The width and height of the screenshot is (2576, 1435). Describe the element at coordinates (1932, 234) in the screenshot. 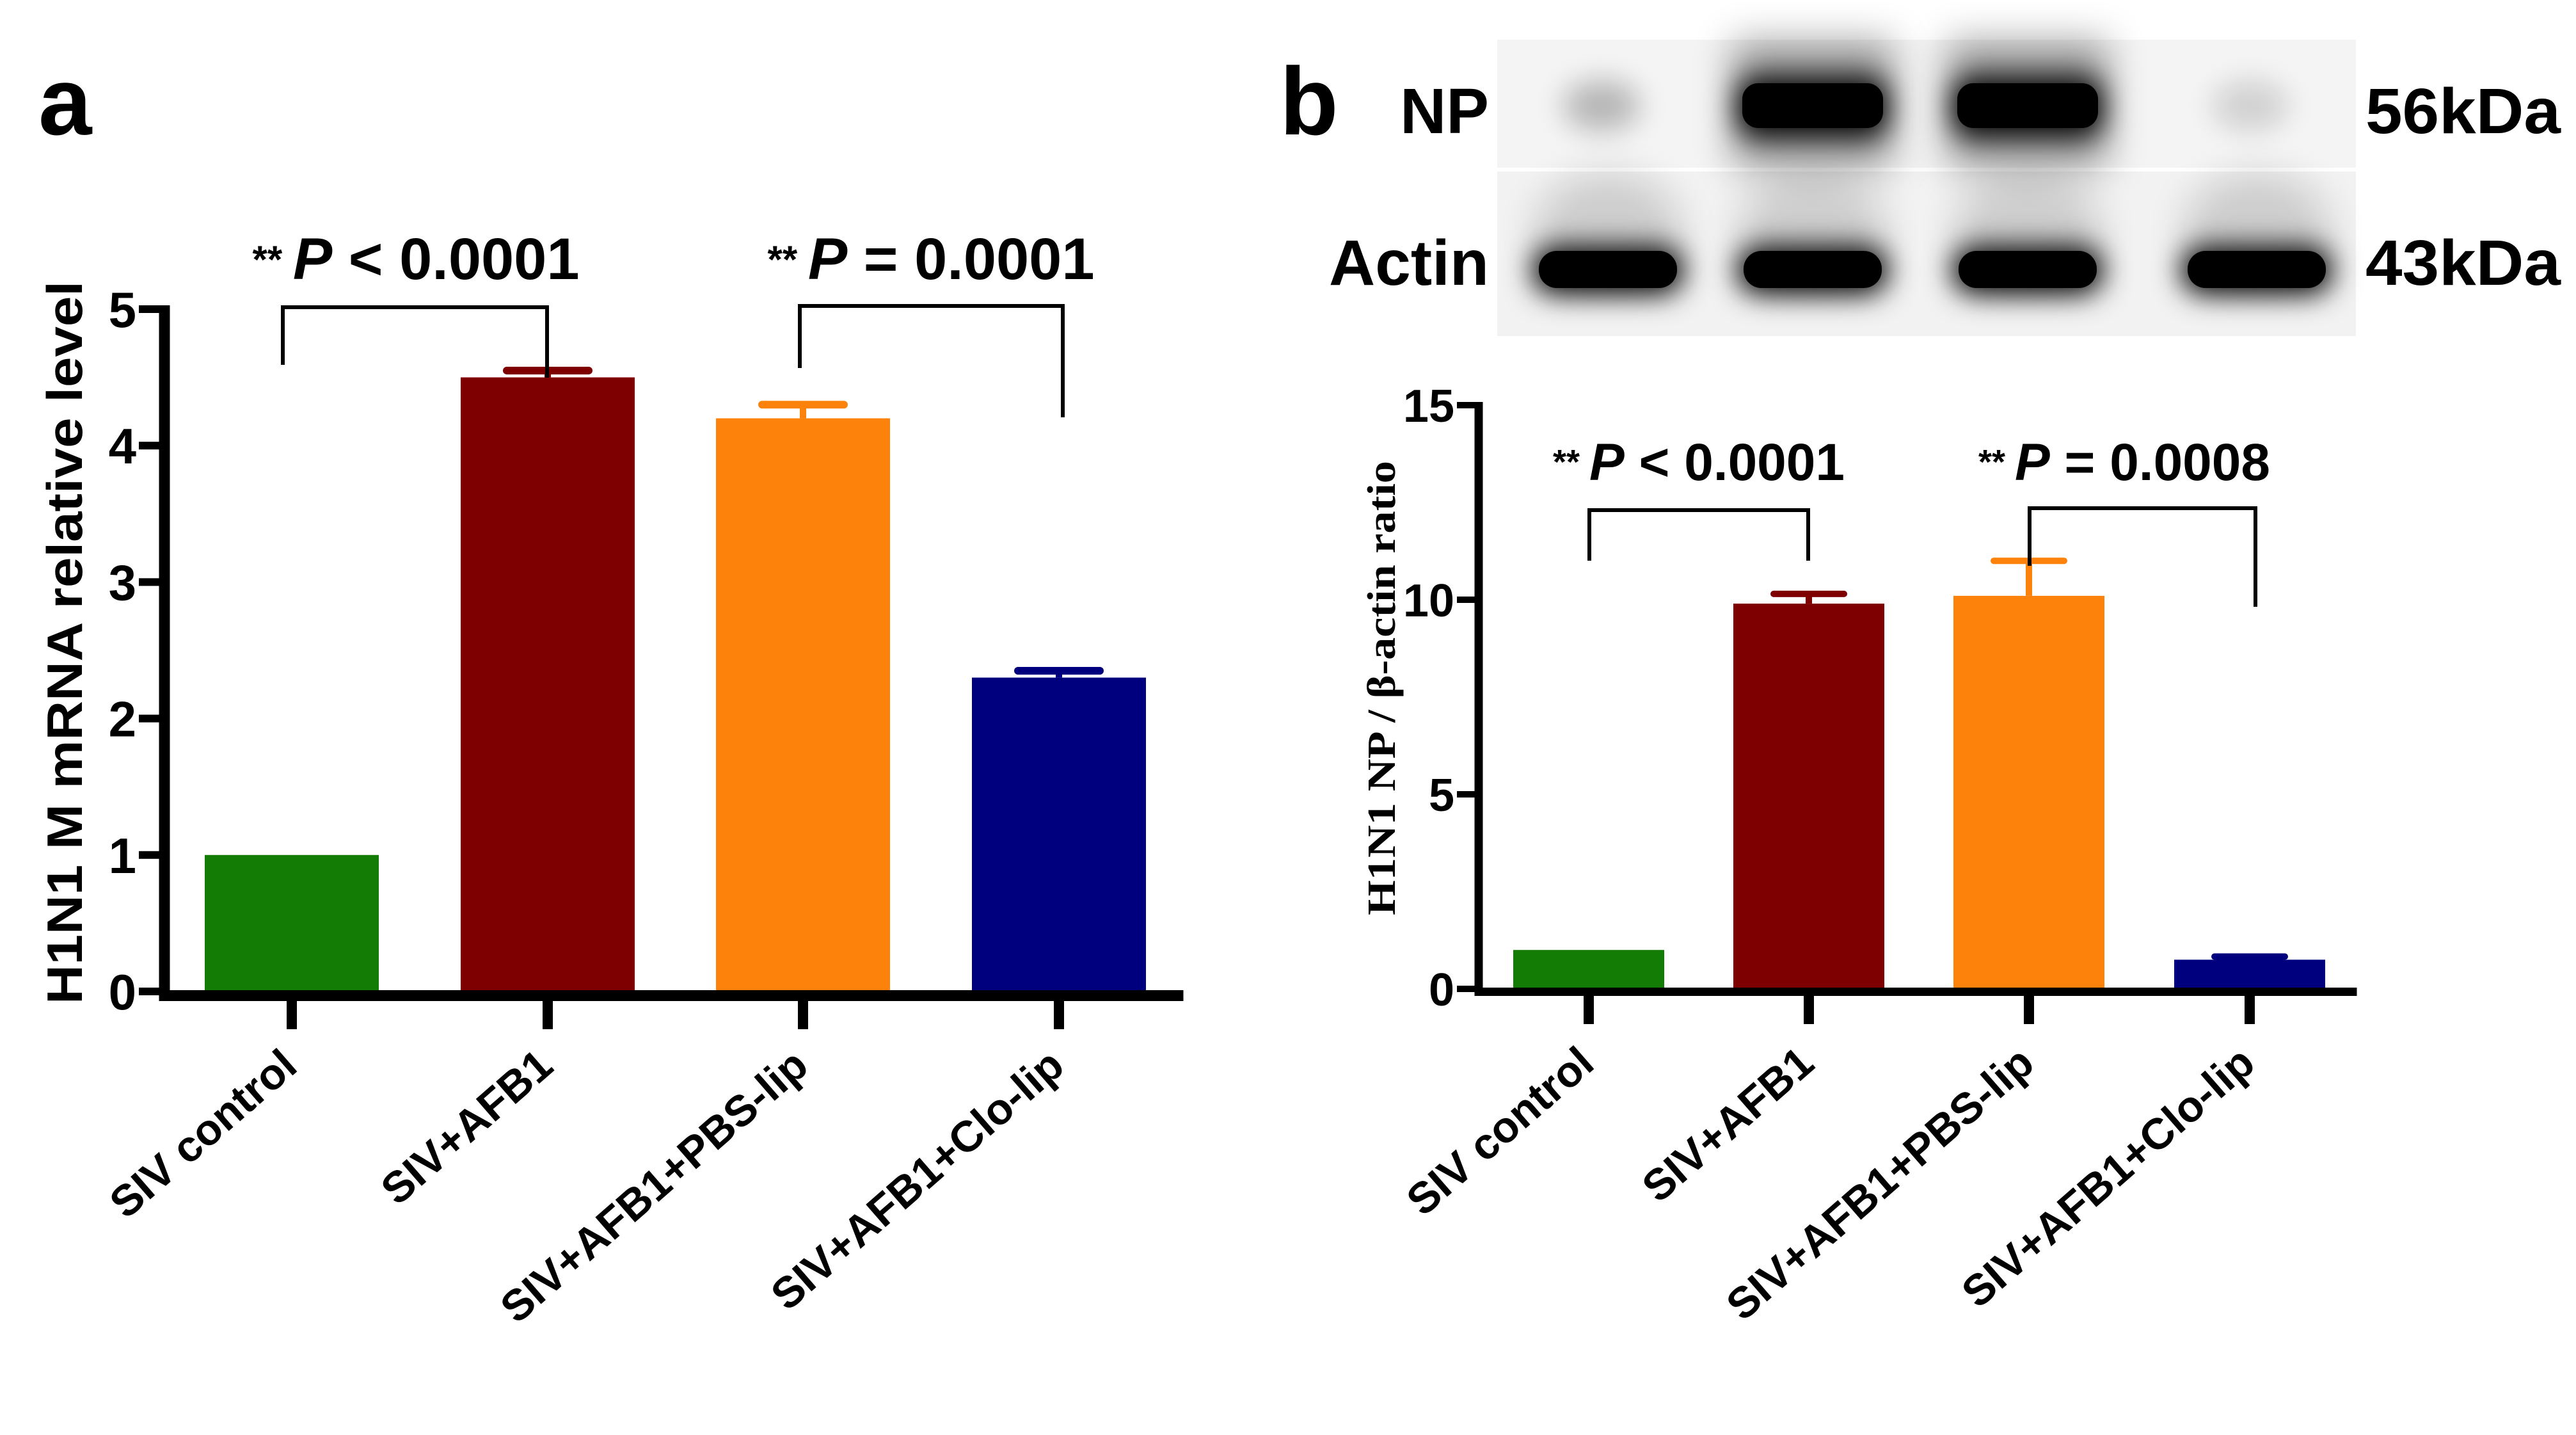

I see `blot-actin-bands` at that location.